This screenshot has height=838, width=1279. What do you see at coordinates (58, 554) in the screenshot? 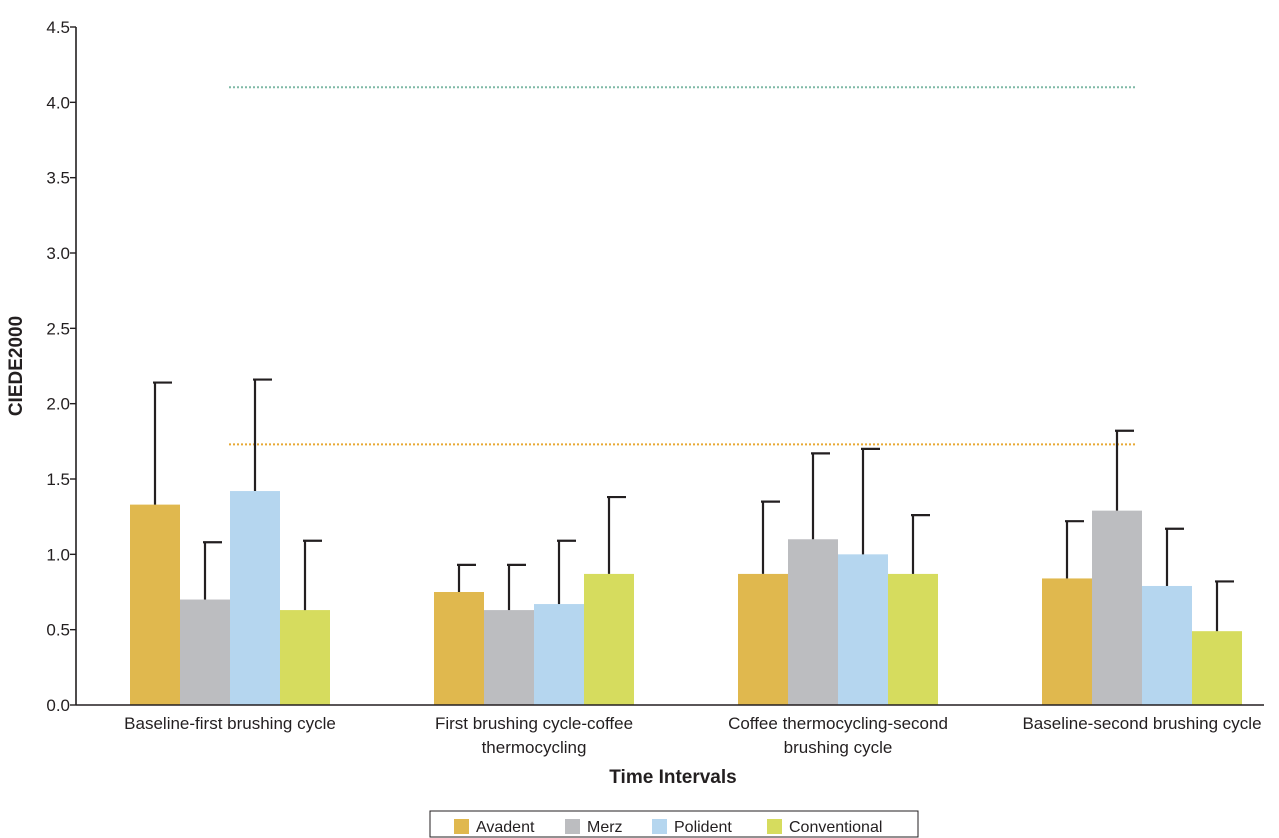
I see `y-tick-label: 1.0` at bounding box center [58, 554].